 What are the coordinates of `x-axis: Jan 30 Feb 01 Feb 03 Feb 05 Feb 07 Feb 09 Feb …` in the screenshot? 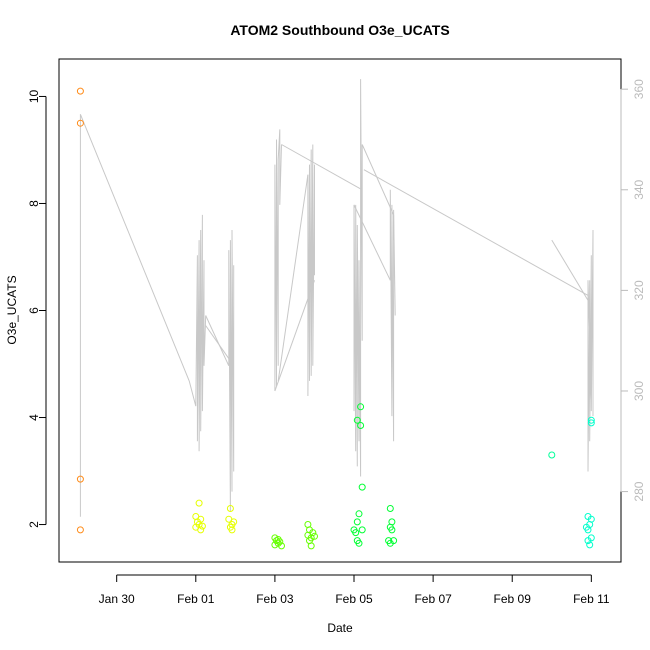 It's located at (354, 590).